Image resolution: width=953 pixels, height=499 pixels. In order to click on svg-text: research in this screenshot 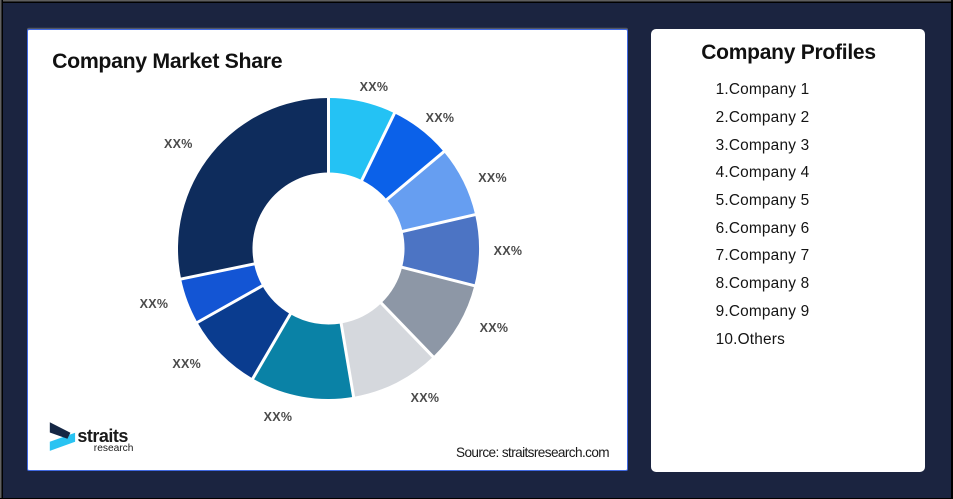, I will do `click(114, 448)`.